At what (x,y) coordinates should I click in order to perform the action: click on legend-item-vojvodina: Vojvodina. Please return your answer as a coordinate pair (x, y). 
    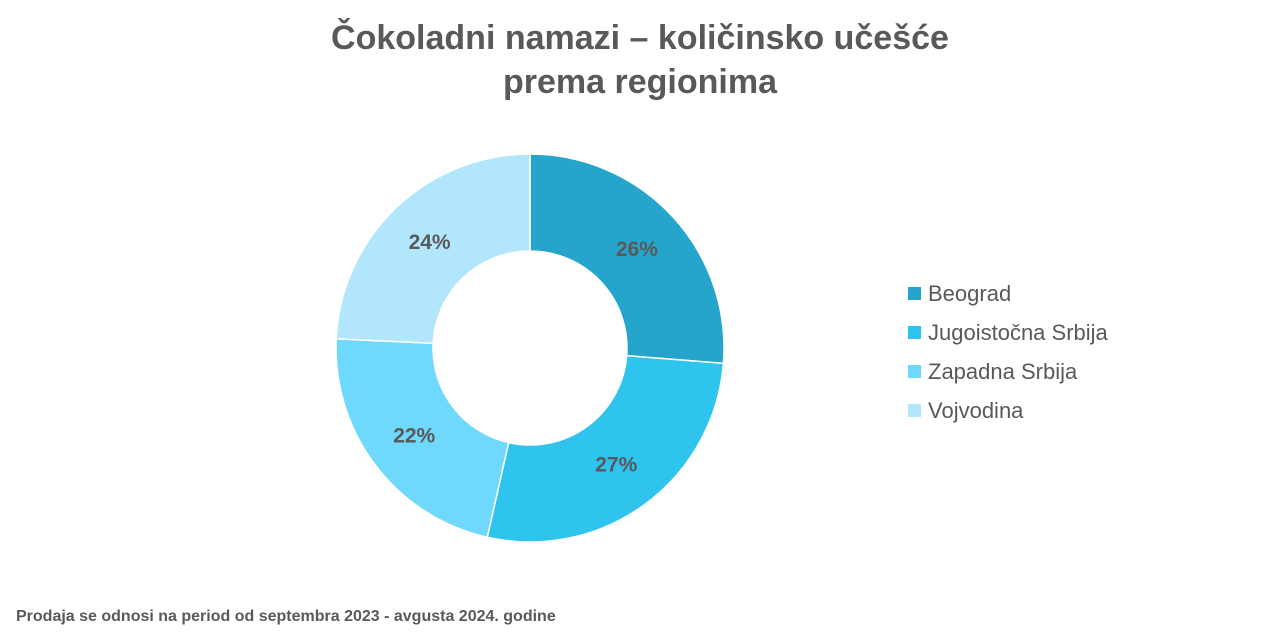
    Looking at the image, I should click on (1008, 410).